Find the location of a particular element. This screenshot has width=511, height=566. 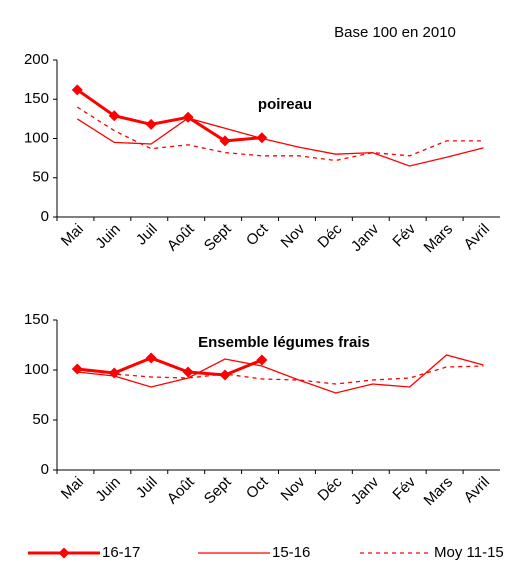

subtitle: Base 100 en 2010 is located at coordinates (395, 32).